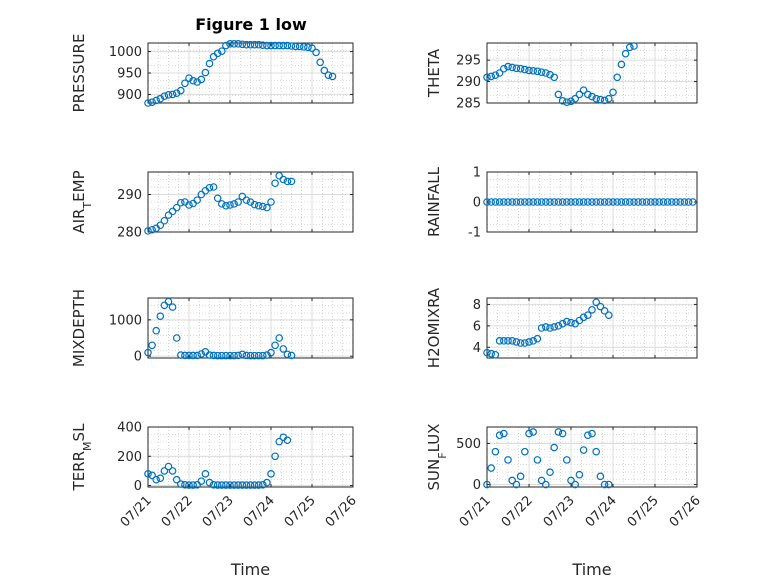 This screenshot has height=583, width=778. I want to click on axes-box, so click(592, 73).